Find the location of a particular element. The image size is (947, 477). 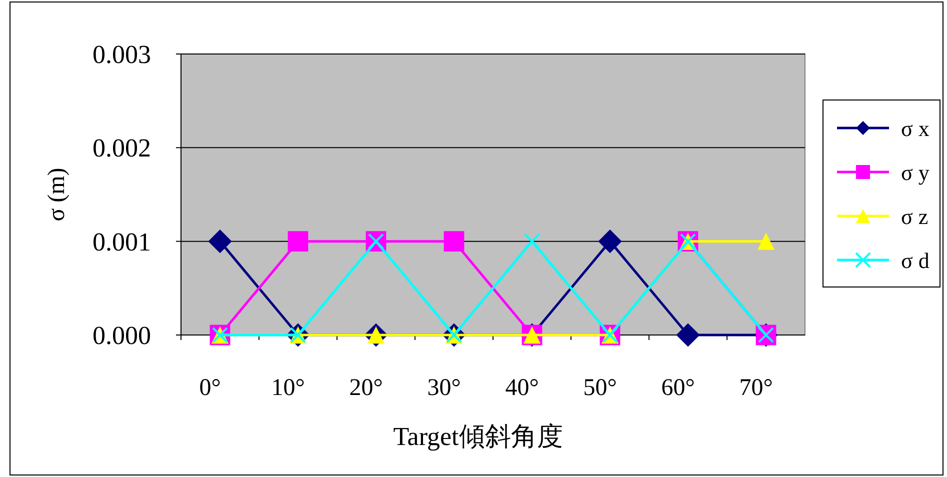

x-tick-label: 60° is located at coordinates (678, 388).